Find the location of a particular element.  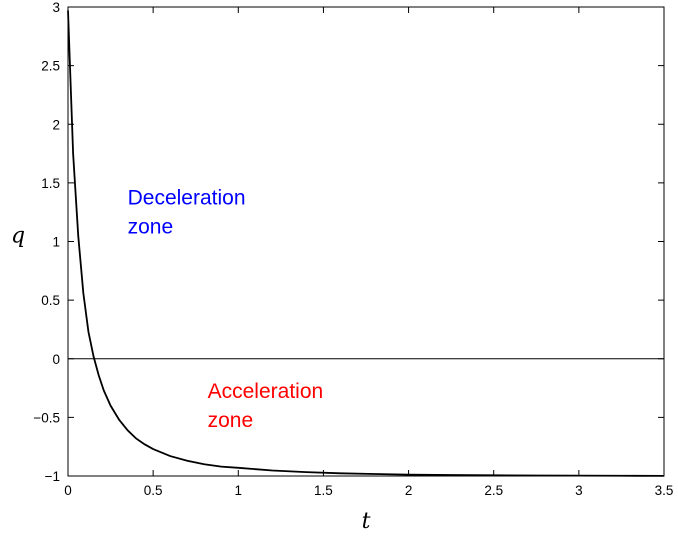

x-tick-label: 1.5 is located at coordinates (323, 490).